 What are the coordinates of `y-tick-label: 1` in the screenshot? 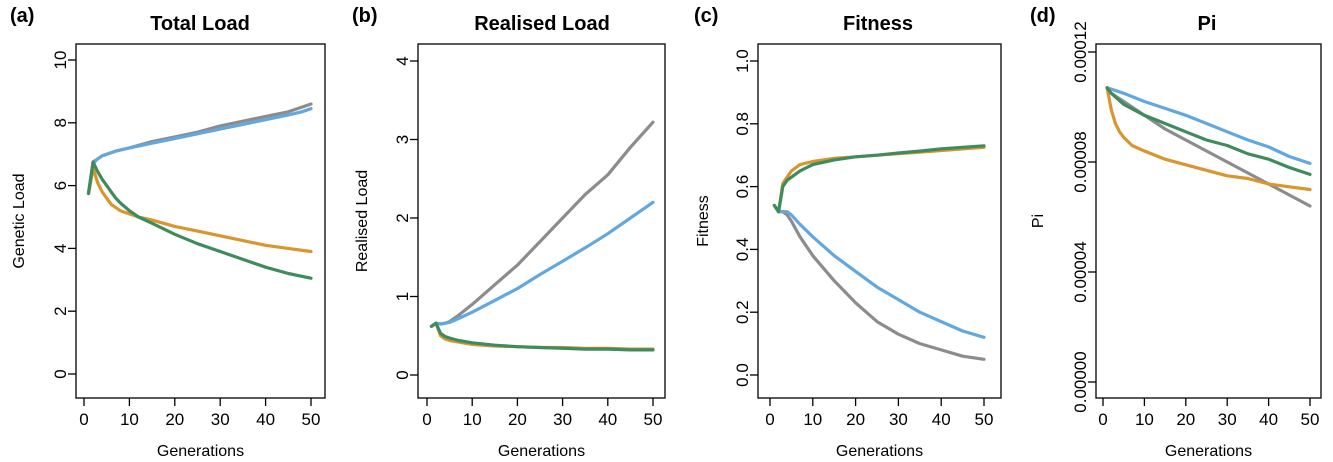 It's located at (402, 296).